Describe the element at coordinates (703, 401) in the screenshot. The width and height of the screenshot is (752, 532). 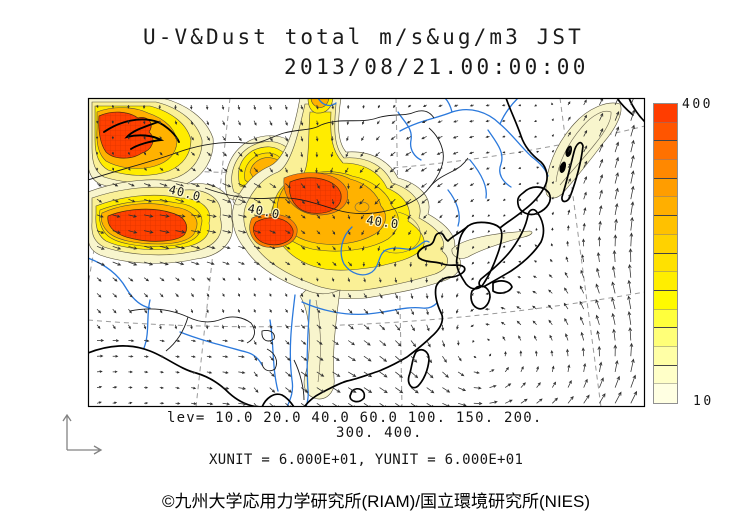
I see `colorbar-min-label: 10` at that location.